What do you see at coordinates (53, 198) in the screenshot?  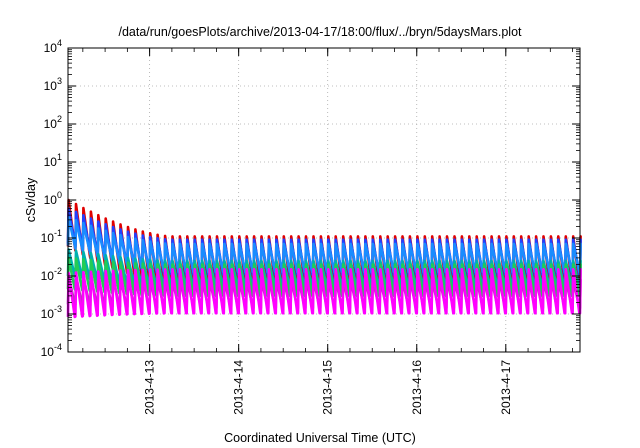 I see `y-tick-label: 10⁰` at bounding box center [53, 198].